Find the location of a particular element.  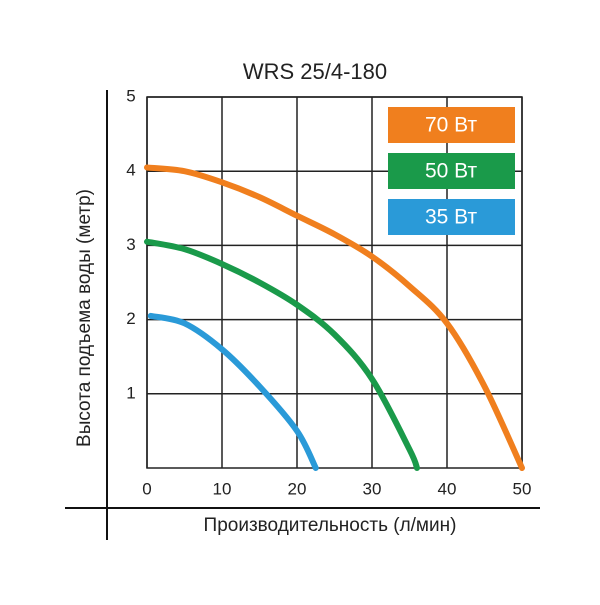

legend-label: 70 Вт is located at coordinates (451, 125).